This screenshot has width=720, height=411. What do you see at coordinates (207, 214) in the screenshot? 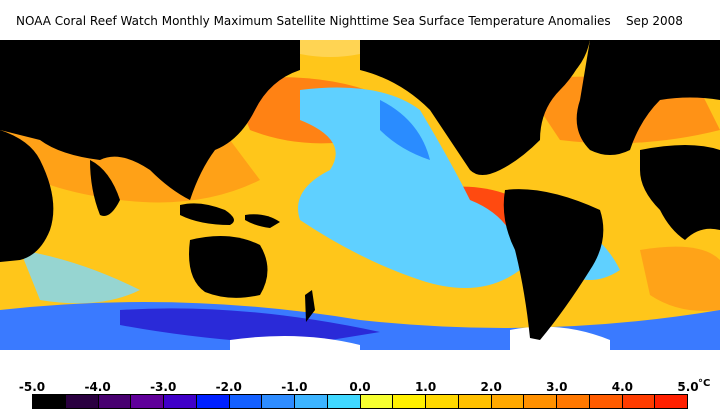
I see `land-indonesia` at bounding box center [207, 214].